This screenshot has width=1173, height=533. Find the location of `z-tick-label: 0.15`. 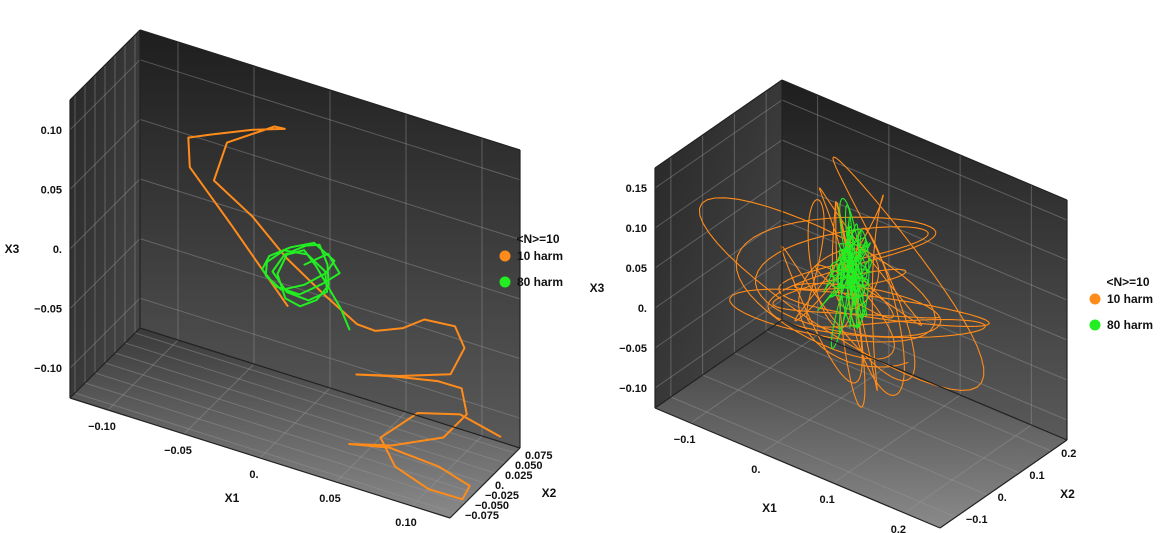

z-tick-label: 0.15 is located at coordinates (636, 189).